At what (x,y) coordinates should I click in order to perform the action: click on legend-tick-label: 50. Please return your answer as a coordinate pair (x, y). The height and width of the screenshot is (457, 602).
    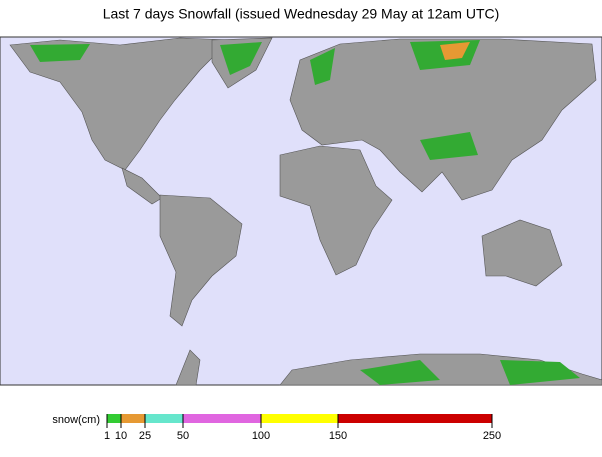
    Looking at the image, I should click on (183, 436).